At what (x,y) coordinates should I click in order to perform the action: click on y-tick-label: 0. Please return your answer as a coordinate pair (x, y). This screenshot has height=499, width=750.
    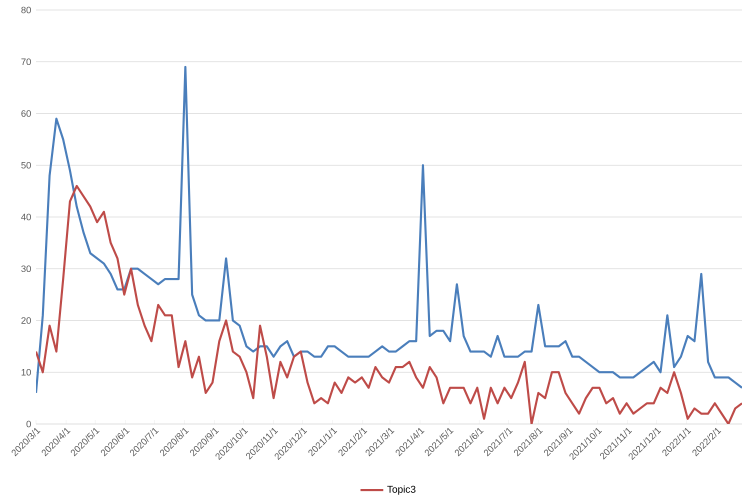
    Looking at the image, I should click on (28, 424).